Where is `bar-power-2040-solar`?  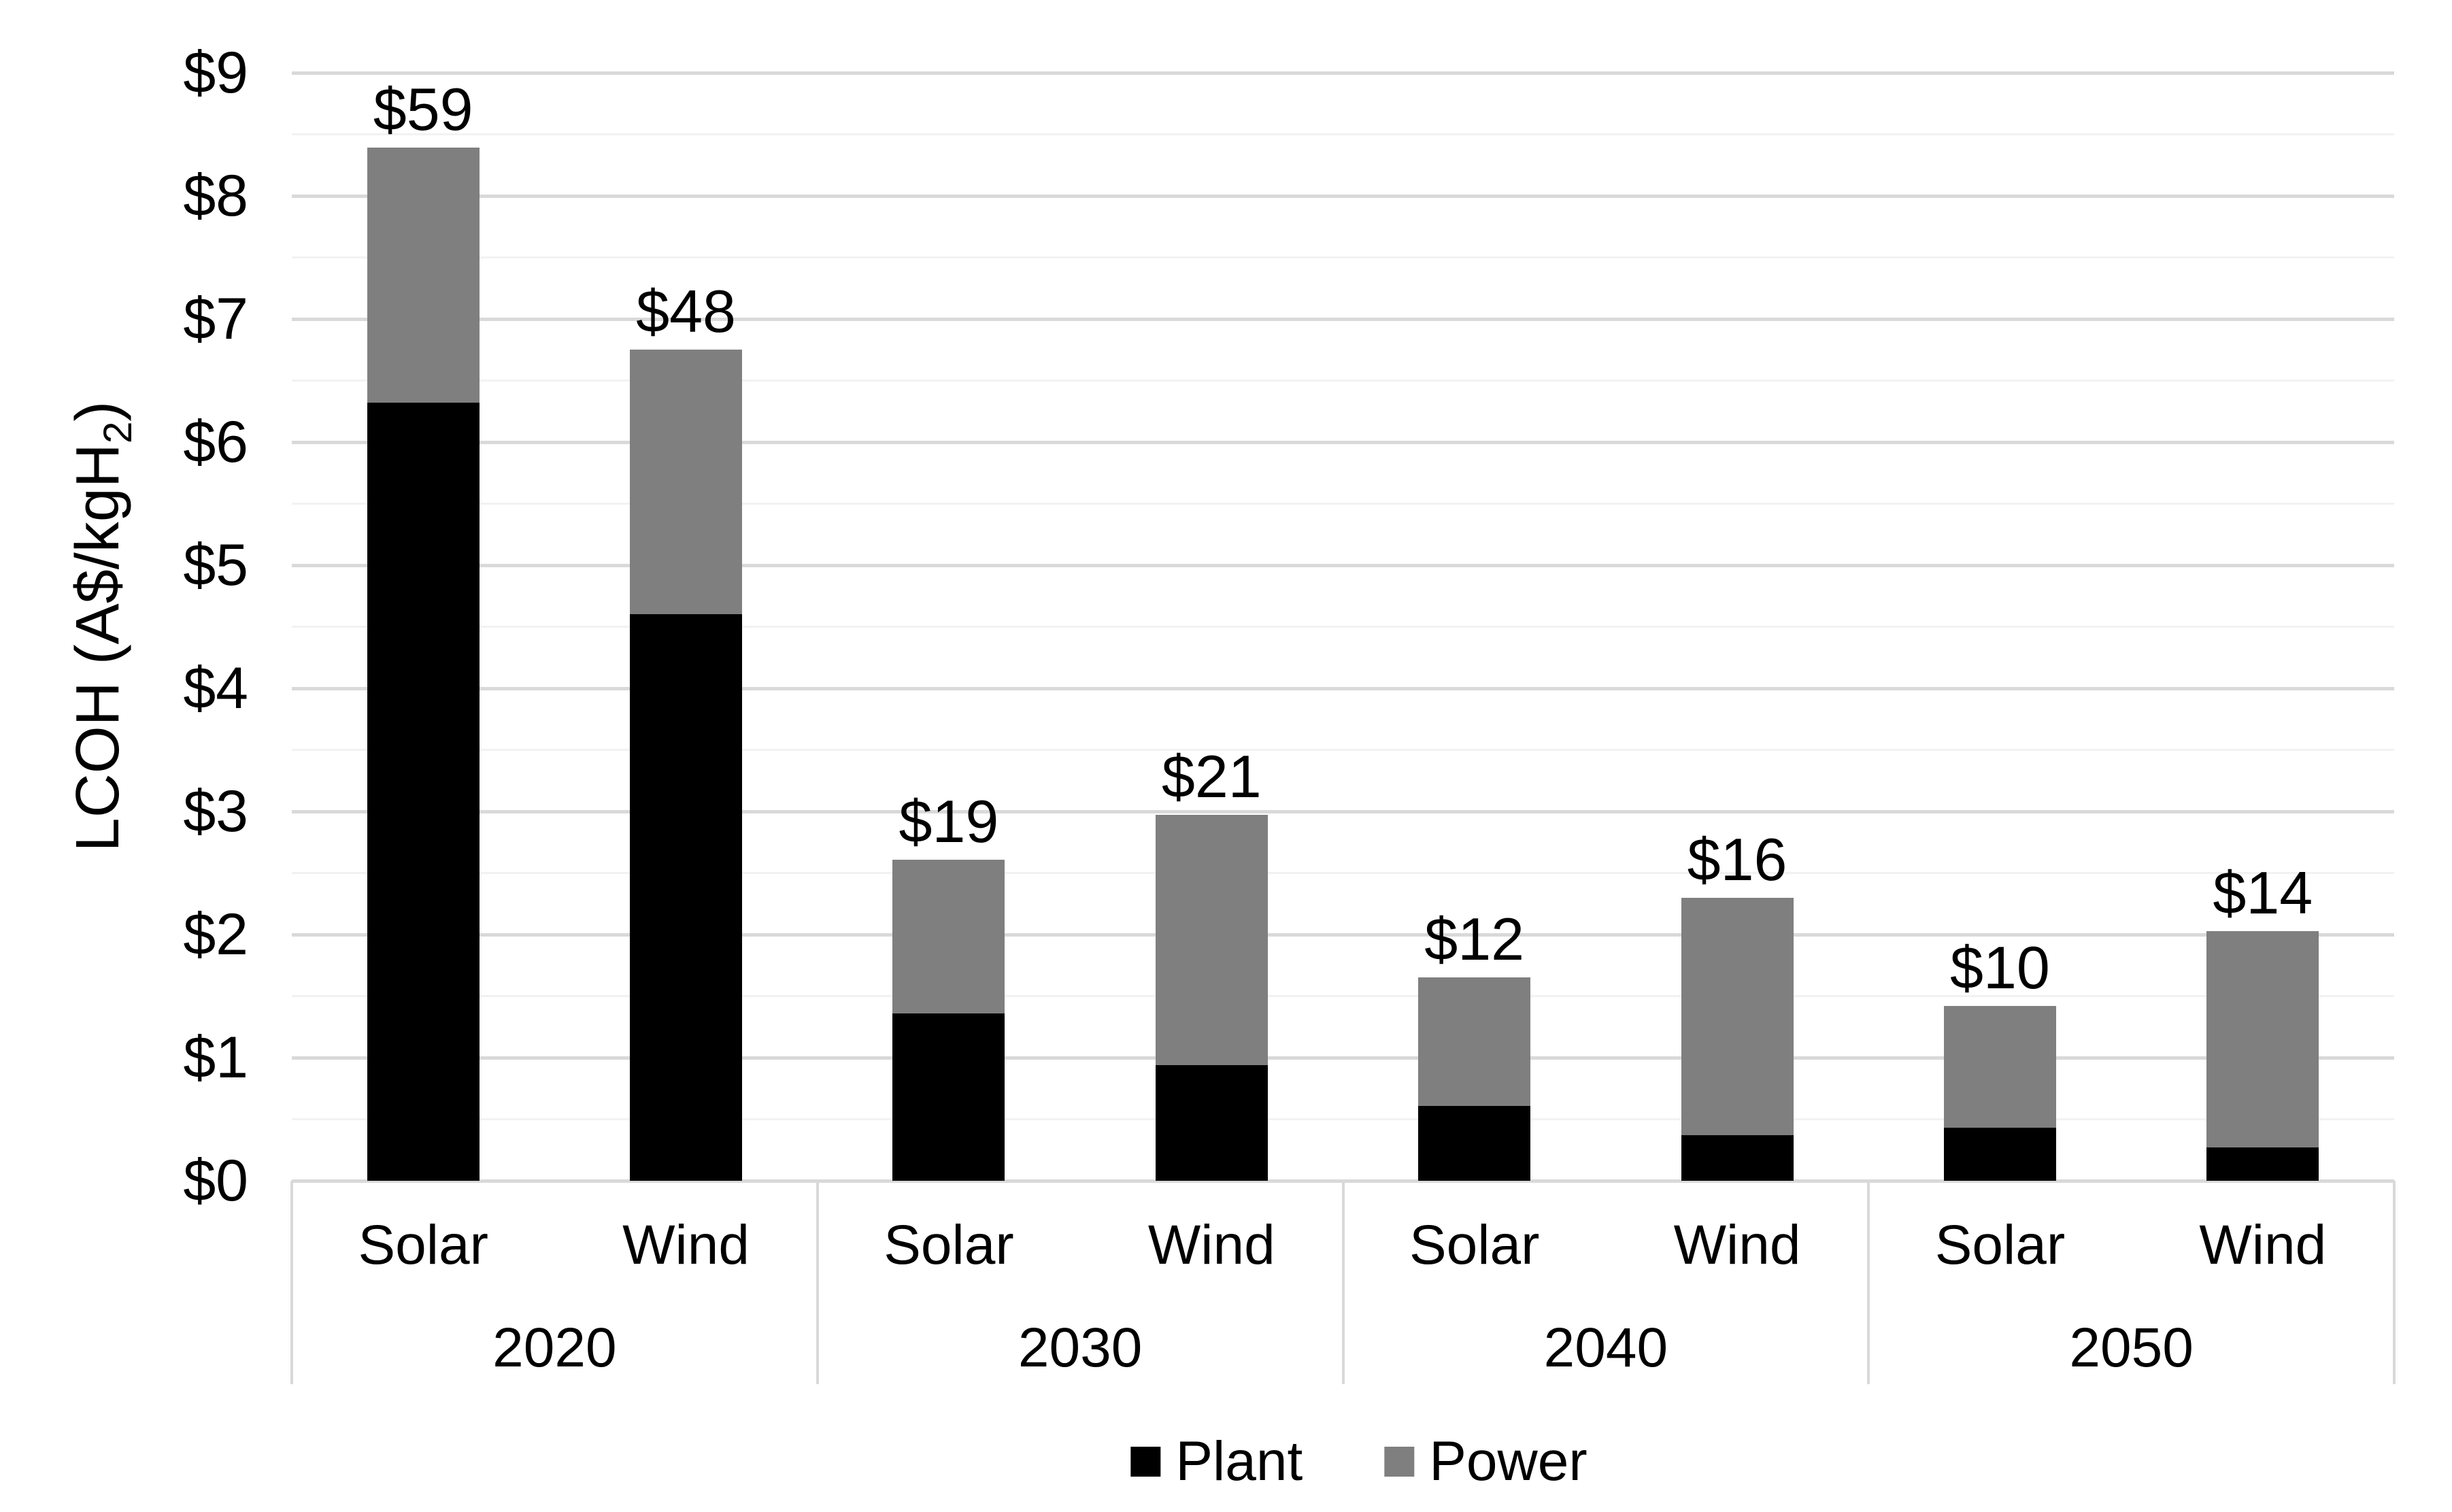 bar-power-2040-solar is located at coordinates (1474, 1041).